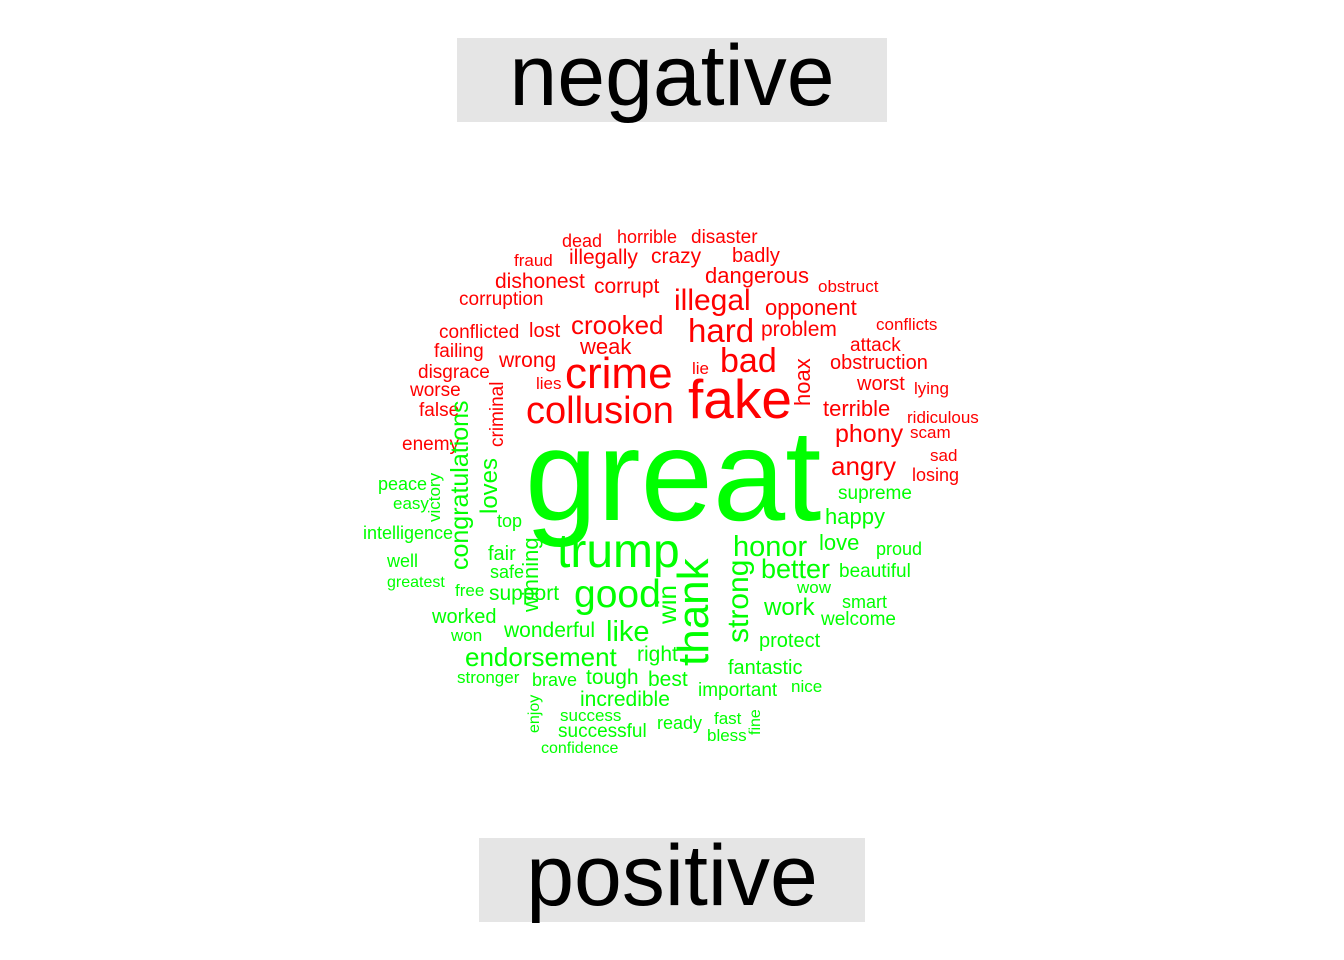  Describe the element at coordinates (627, 286) in the screenshot. I see `word-corrupt: corrupt` at that location.